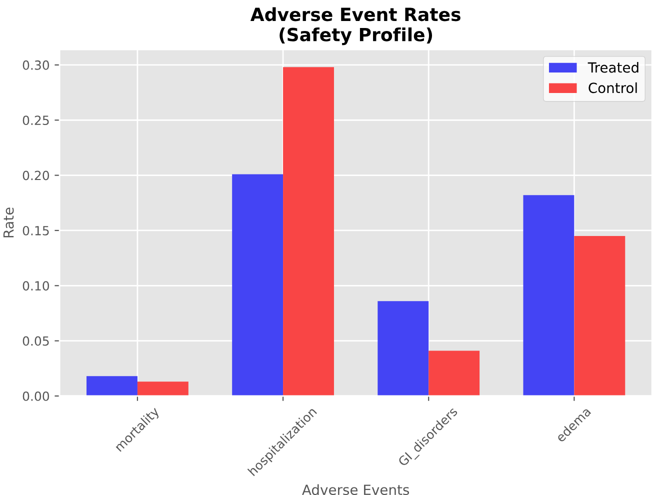 Image resolution: width=662 pixels, height=495 pixels. What do you see at coordinates (356, 489) in the screenshot?
I see `x-axis-title: Adverse Events` at bounding box center [356, 489].